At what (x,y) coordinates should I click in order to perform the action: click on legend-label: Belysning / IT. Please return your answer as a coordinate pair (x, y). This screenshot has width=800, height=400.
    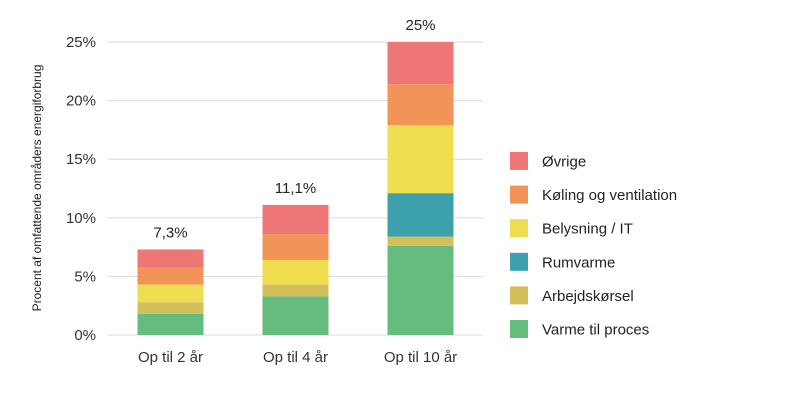
    Looking at the image, I should click on (587, 229).